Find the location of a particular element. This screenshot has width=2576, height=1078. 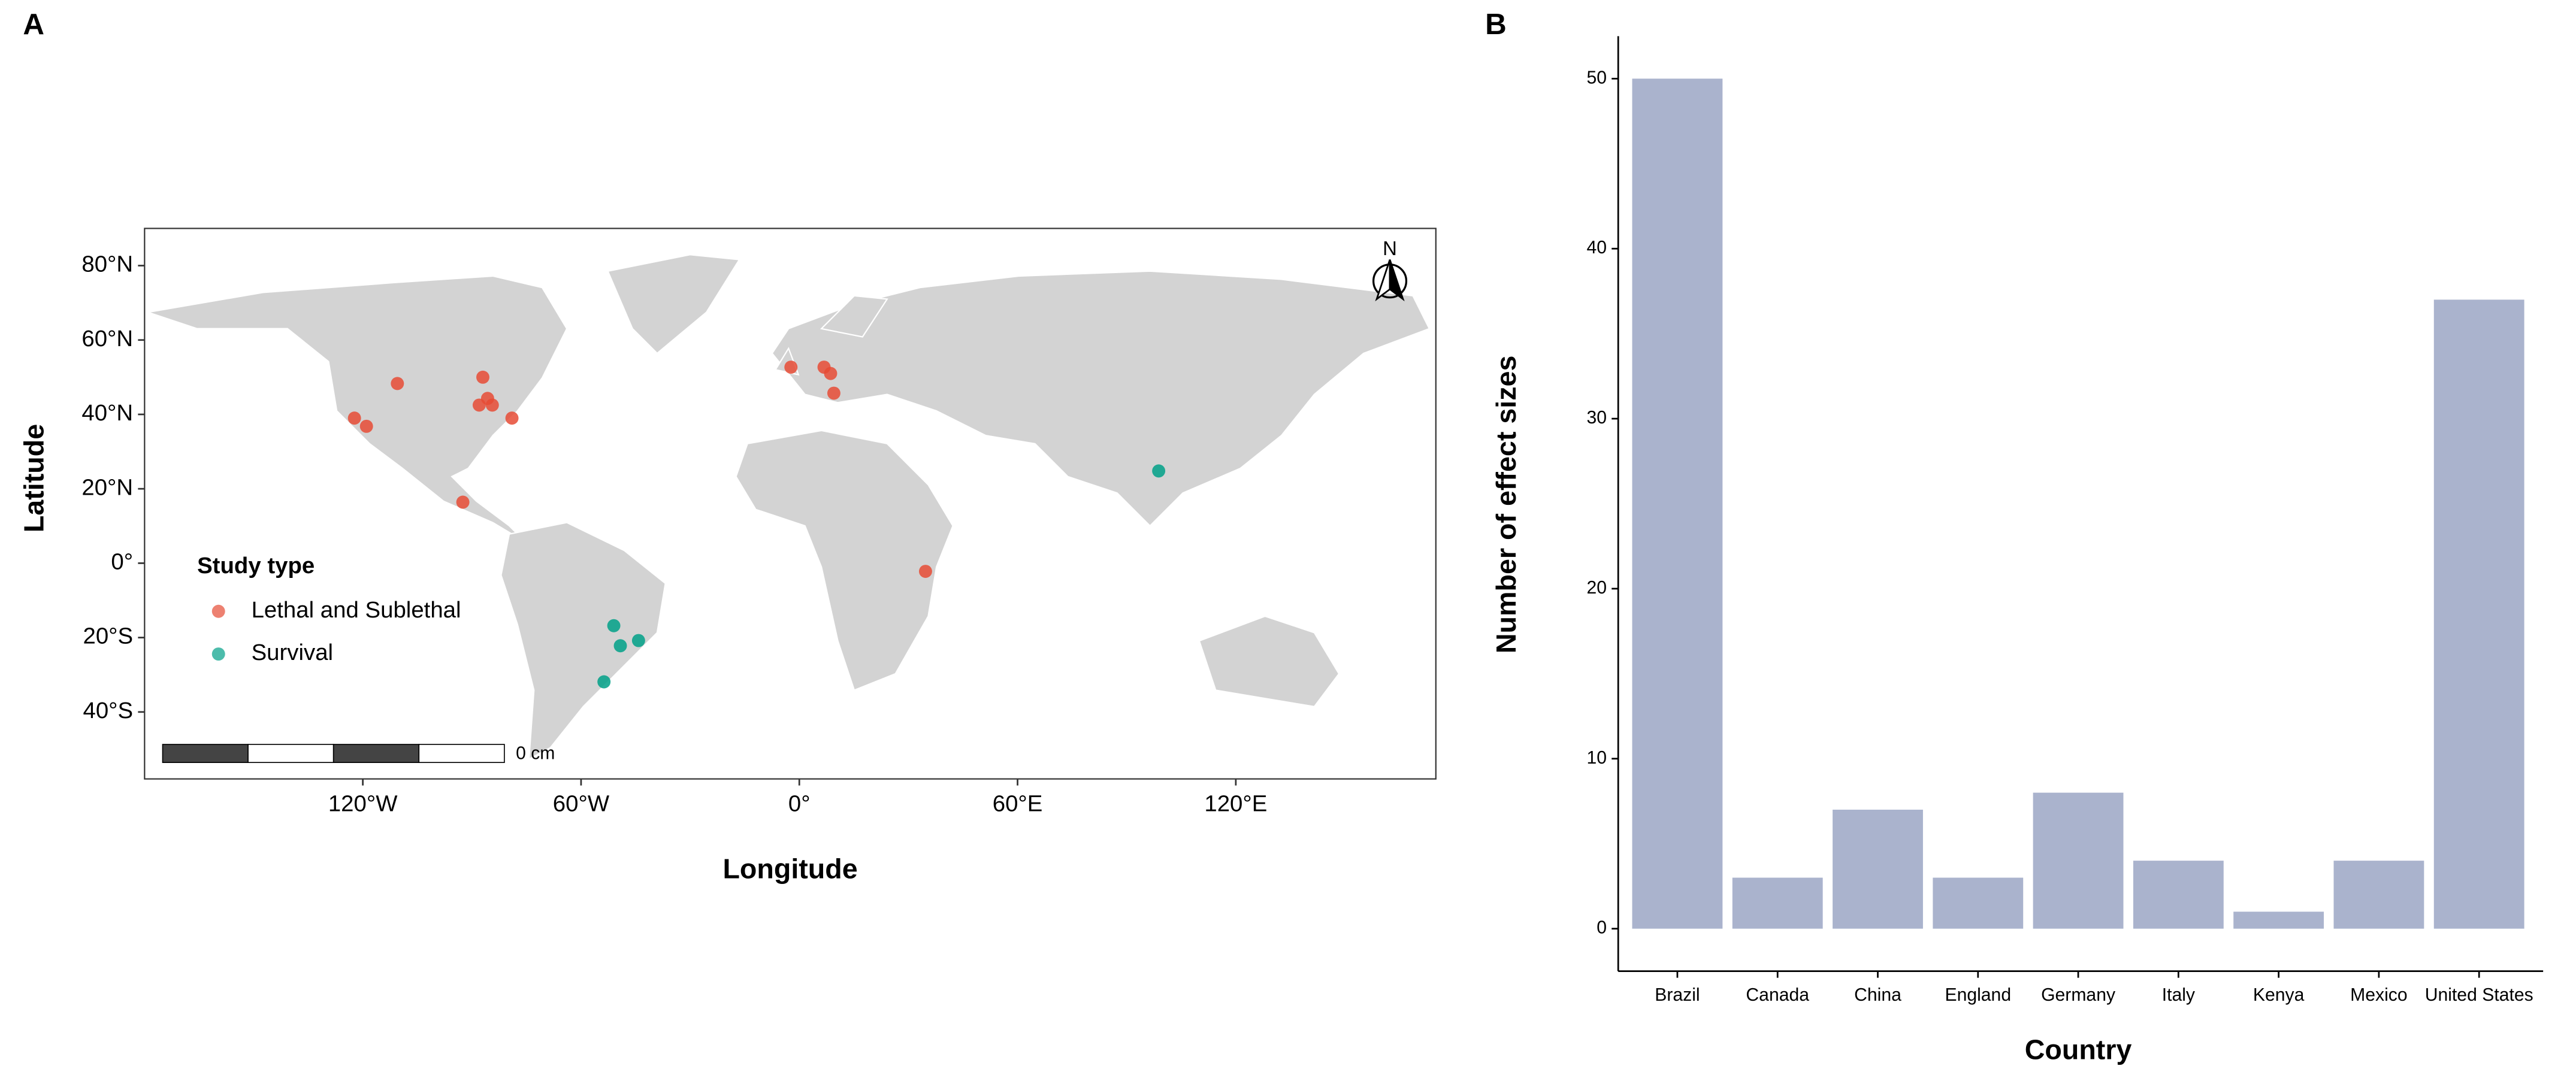

x-tick-label: 120°E is located at coordinates (1235, 804).